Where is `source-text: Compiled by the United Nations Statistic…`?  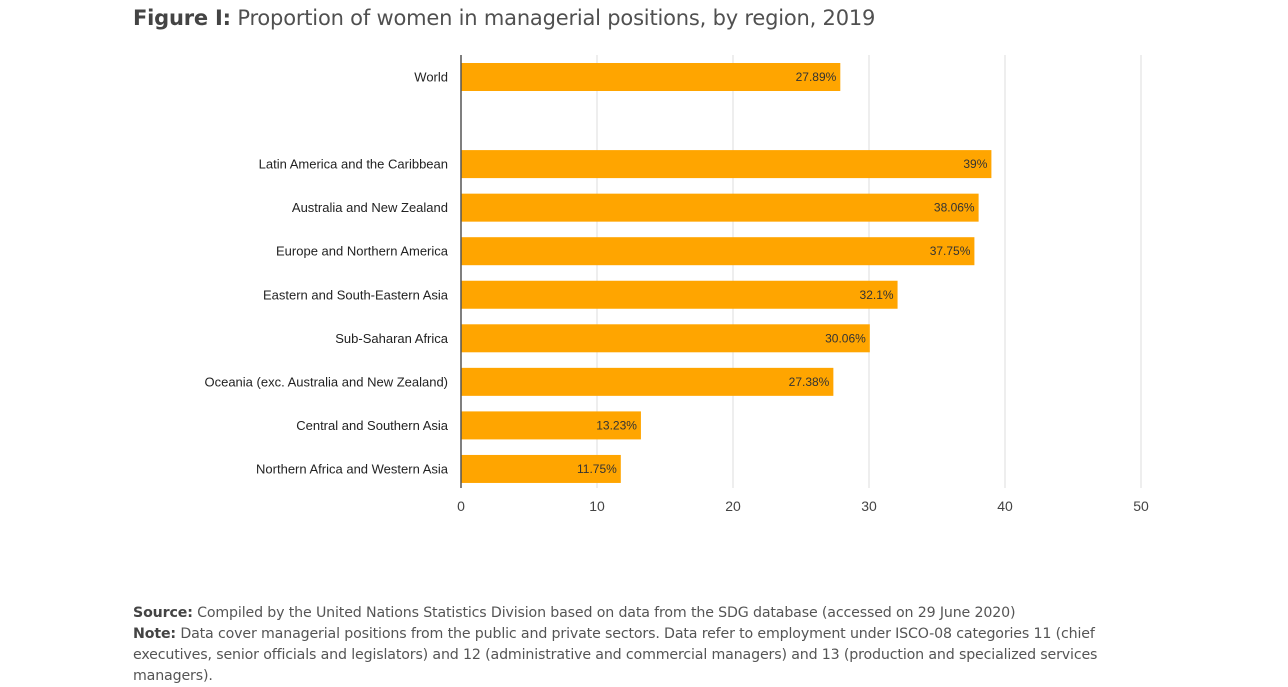
source-text: Compiled by the United Nations Statistic… is located at coordinates (606, 613).